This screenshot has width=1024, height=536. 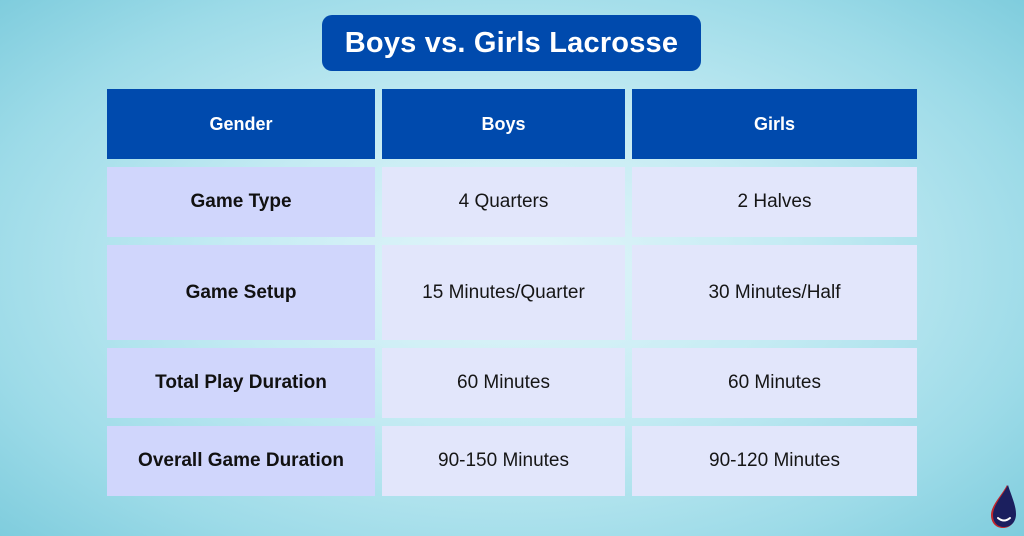 I want to click on cell-boys-game-type: 4 Quarters, so click(x=503, y=202).